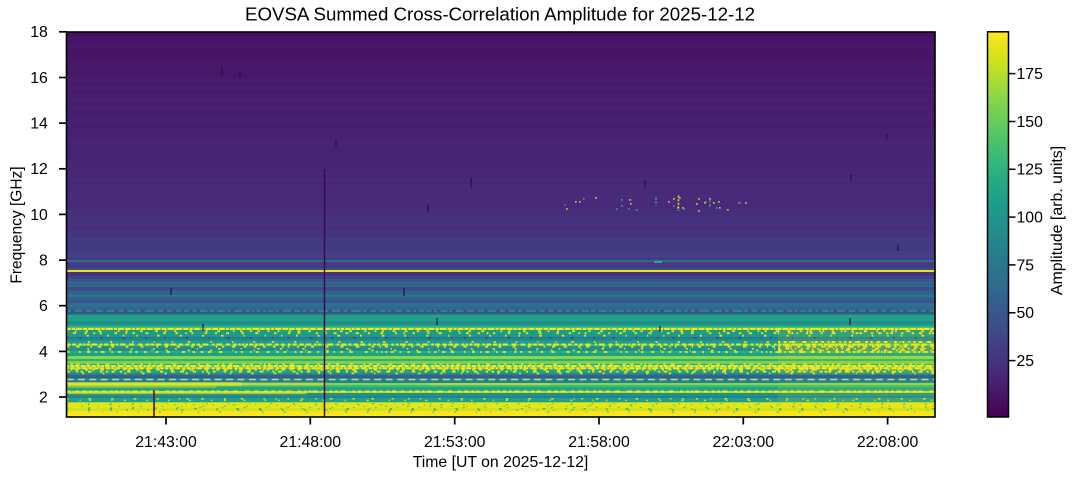 The width and height of the screenshot is (1073, 479). Describe the element at coordinates (1030, 218) in the screenshot. I see `svg-text: 100` at that location.